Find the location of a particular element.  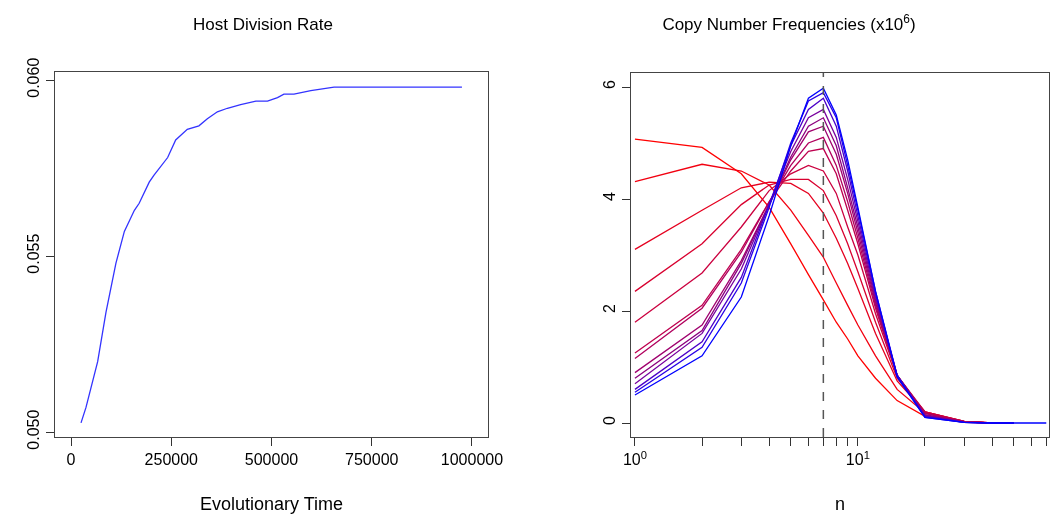

x-tick-label: 1000000 is located at coordinates (472, 460).